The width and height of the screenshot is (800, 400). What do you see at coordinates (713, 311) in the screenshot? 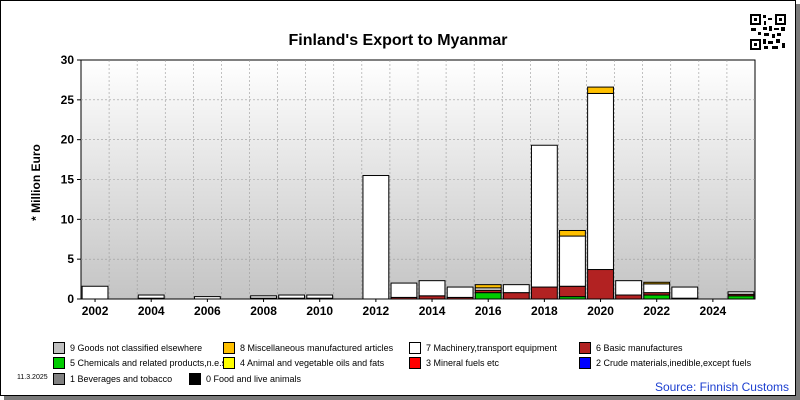
I see `x-tick-label: 2024` at bounding box center [713, 311].